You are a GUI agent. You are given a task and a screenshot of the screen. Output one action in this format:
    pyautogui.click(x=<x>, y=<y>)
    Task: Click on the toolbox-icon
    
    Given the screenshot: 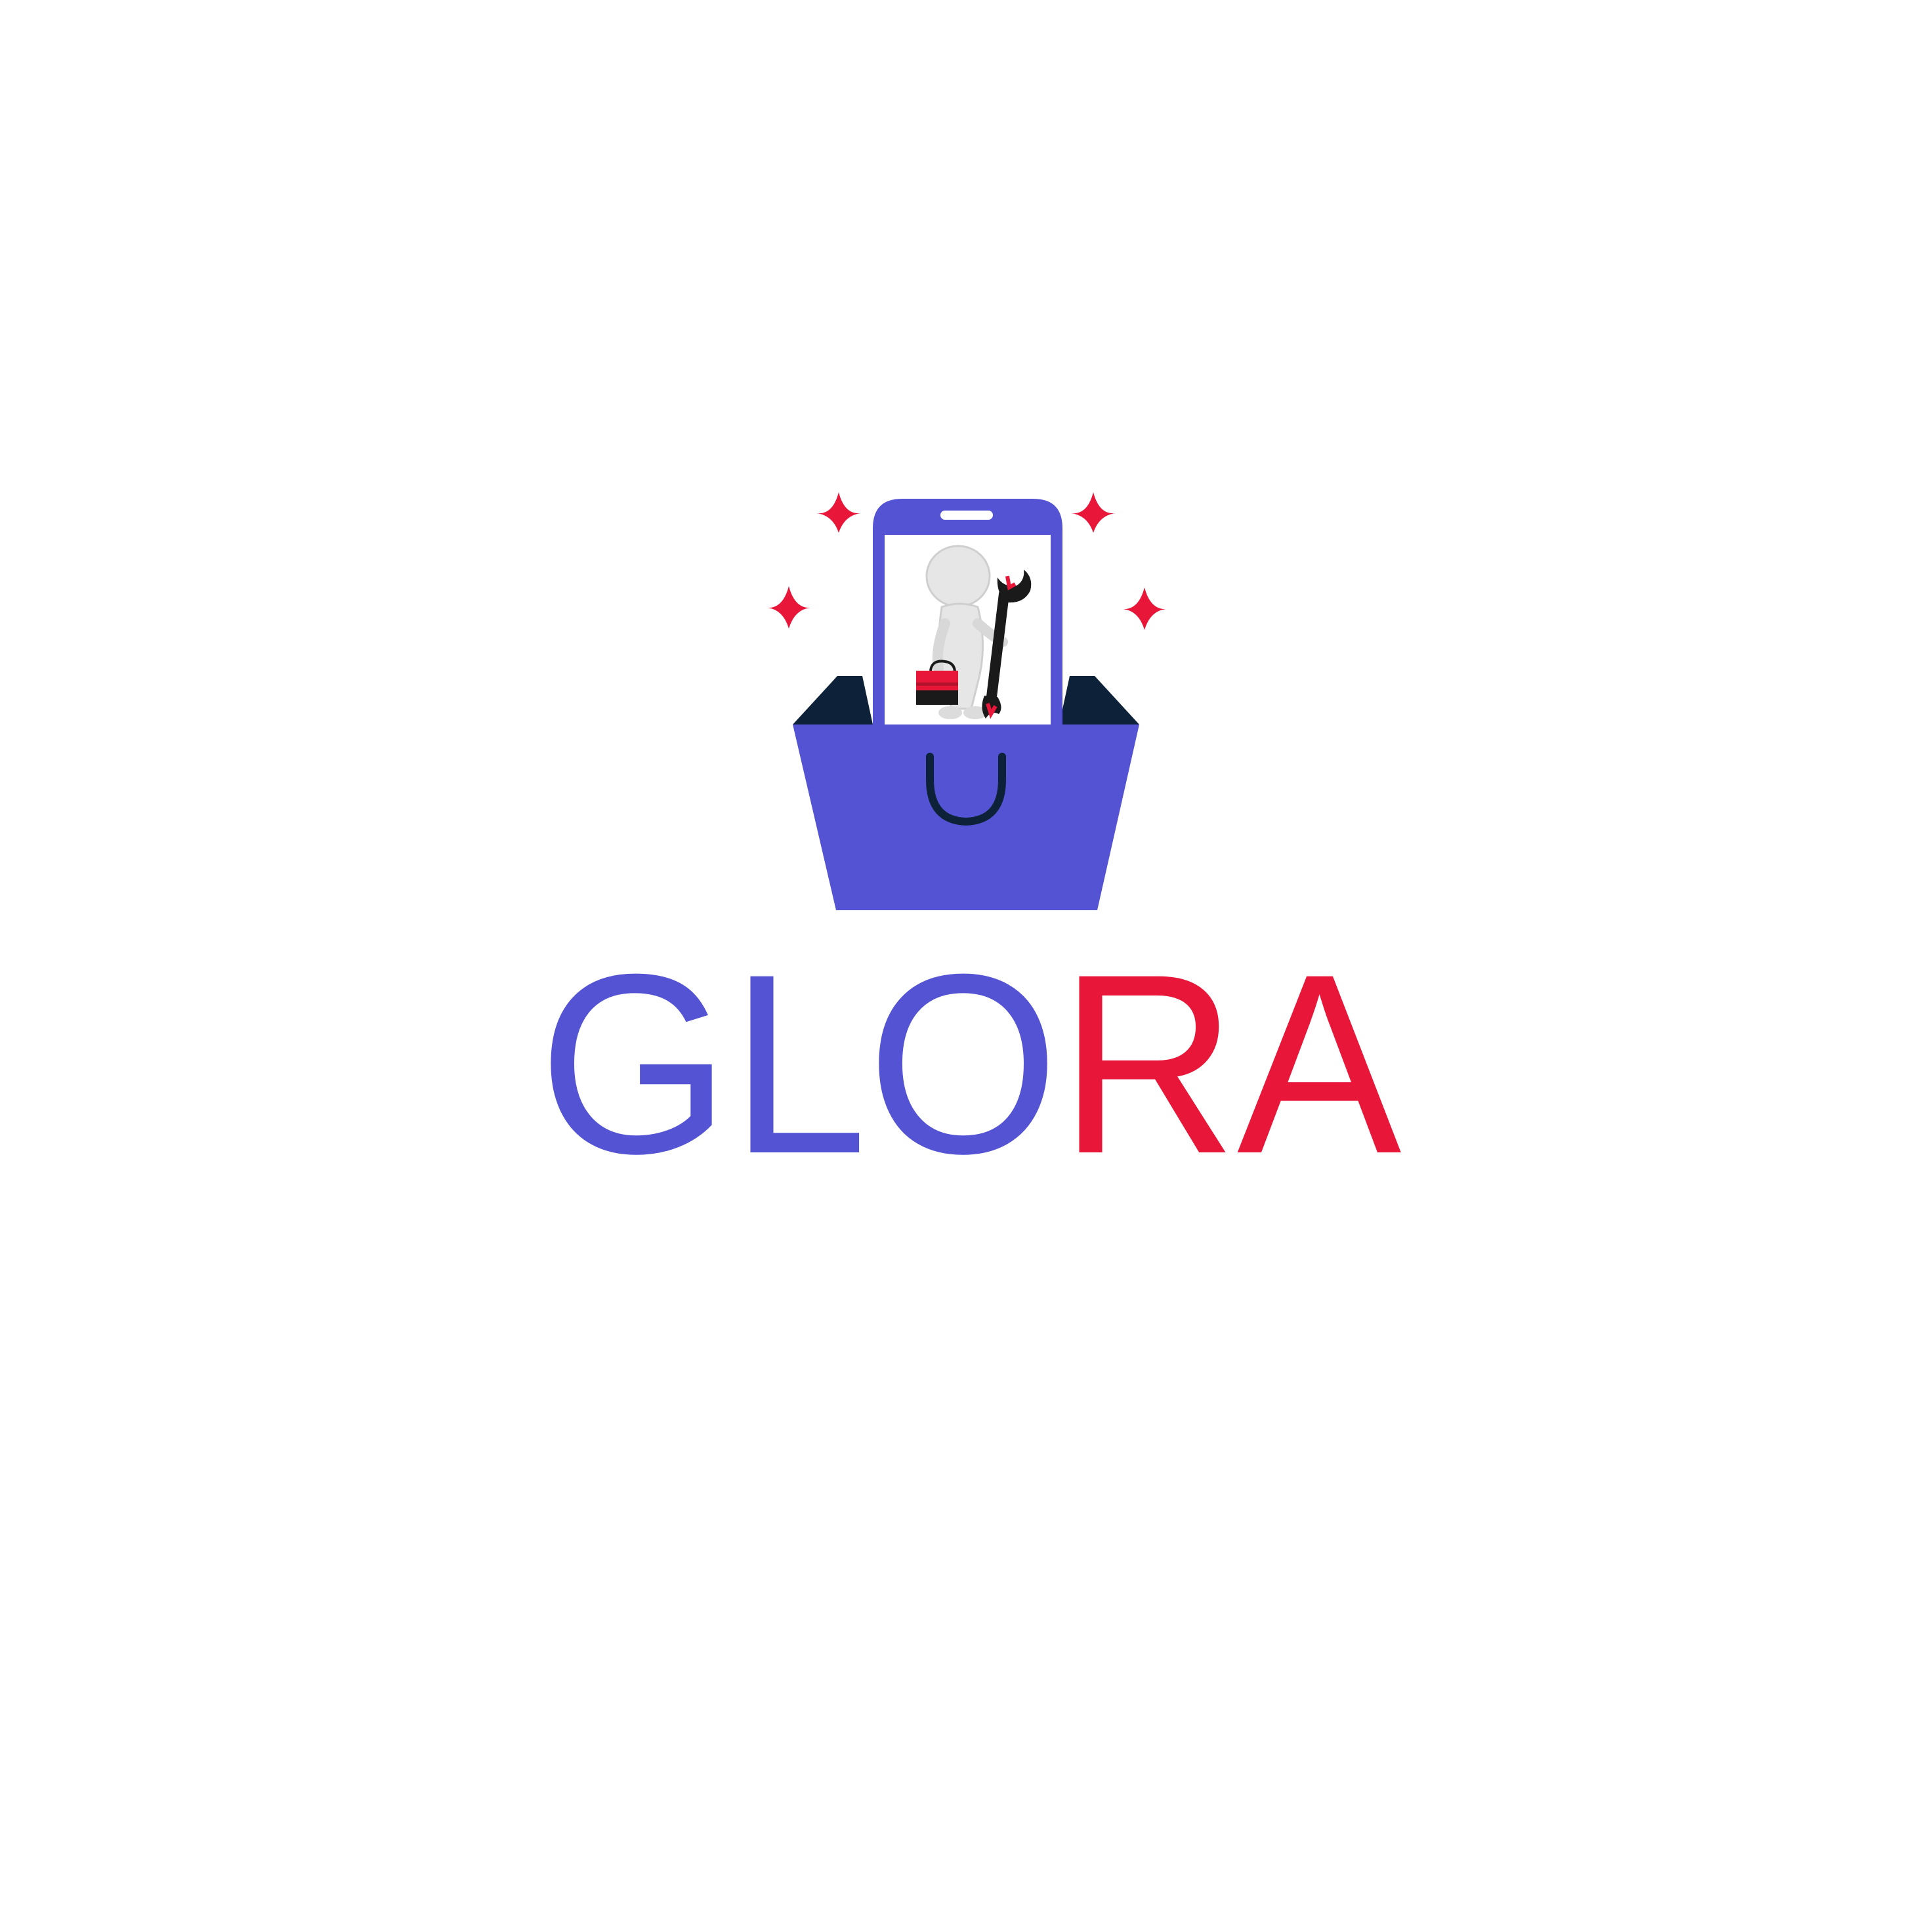 What is the action you would take?
    pyautogui.click(x=937, y=682)
    